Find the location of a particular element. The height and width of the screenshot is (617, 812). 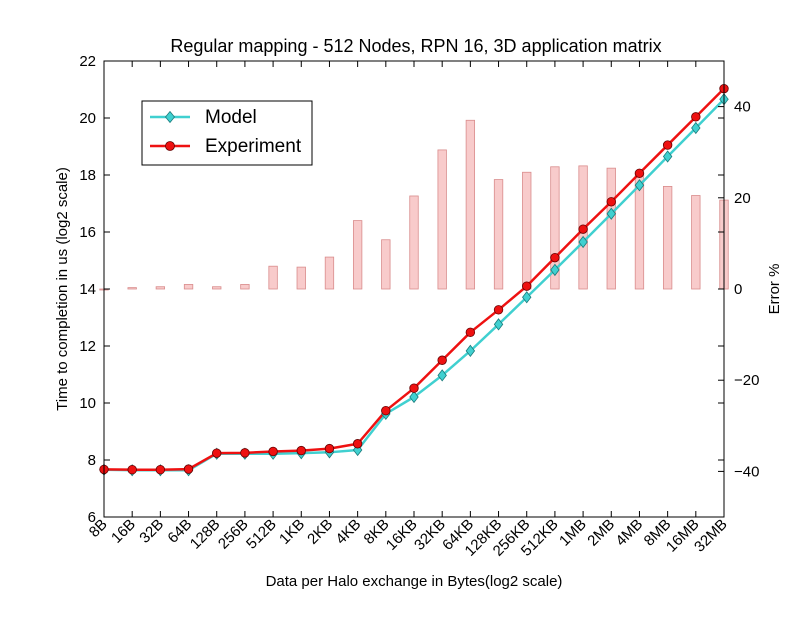

x-tick-label-32KB: 32KB is located at coordinates (430, 535).